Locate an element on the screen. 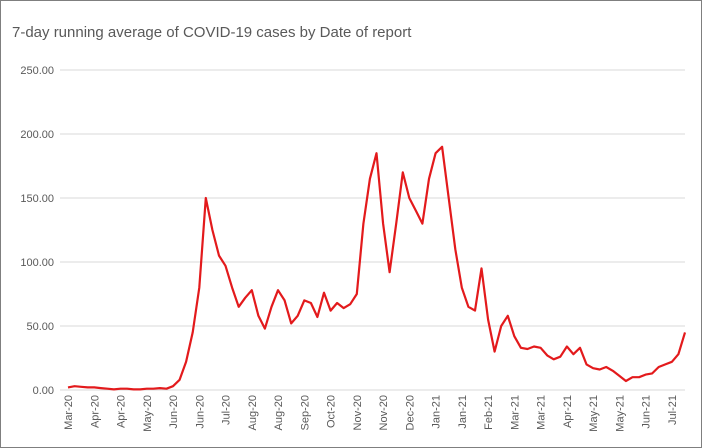  x-tick-label: May-20 is located at coordinates (148, 413).